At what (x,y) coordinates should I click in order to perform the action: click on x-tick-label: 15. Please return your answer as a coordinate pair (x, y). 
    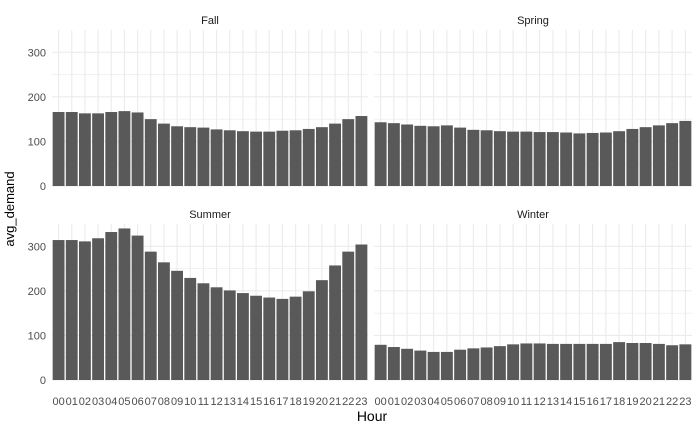
    Looking at the image, I should click on (256, 402).